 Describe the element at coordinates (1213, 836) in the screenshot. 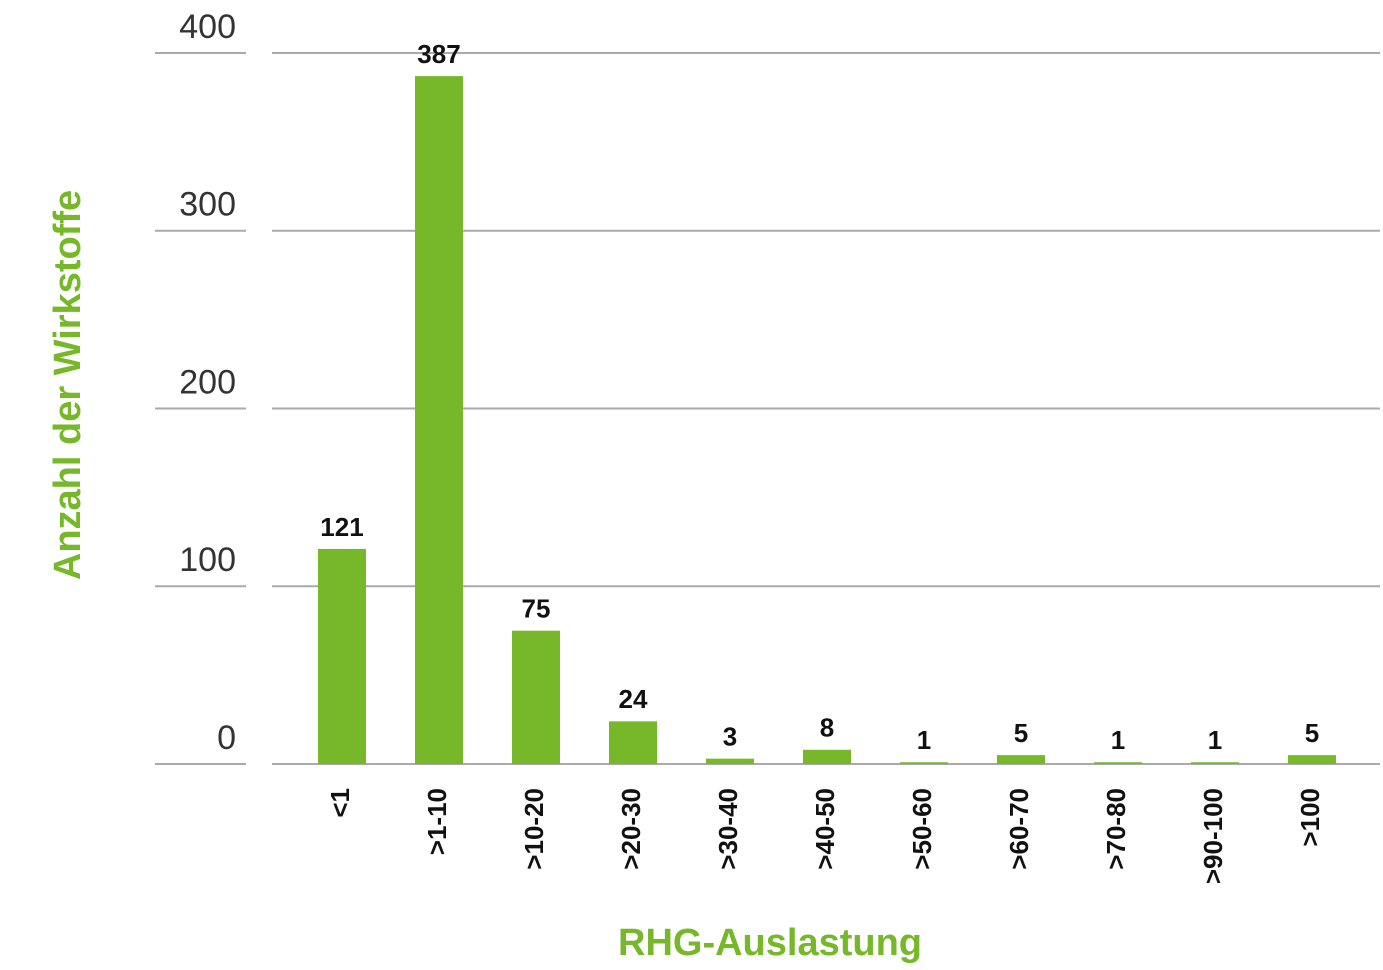

I see `x-tick-label: >90-100` at that location.